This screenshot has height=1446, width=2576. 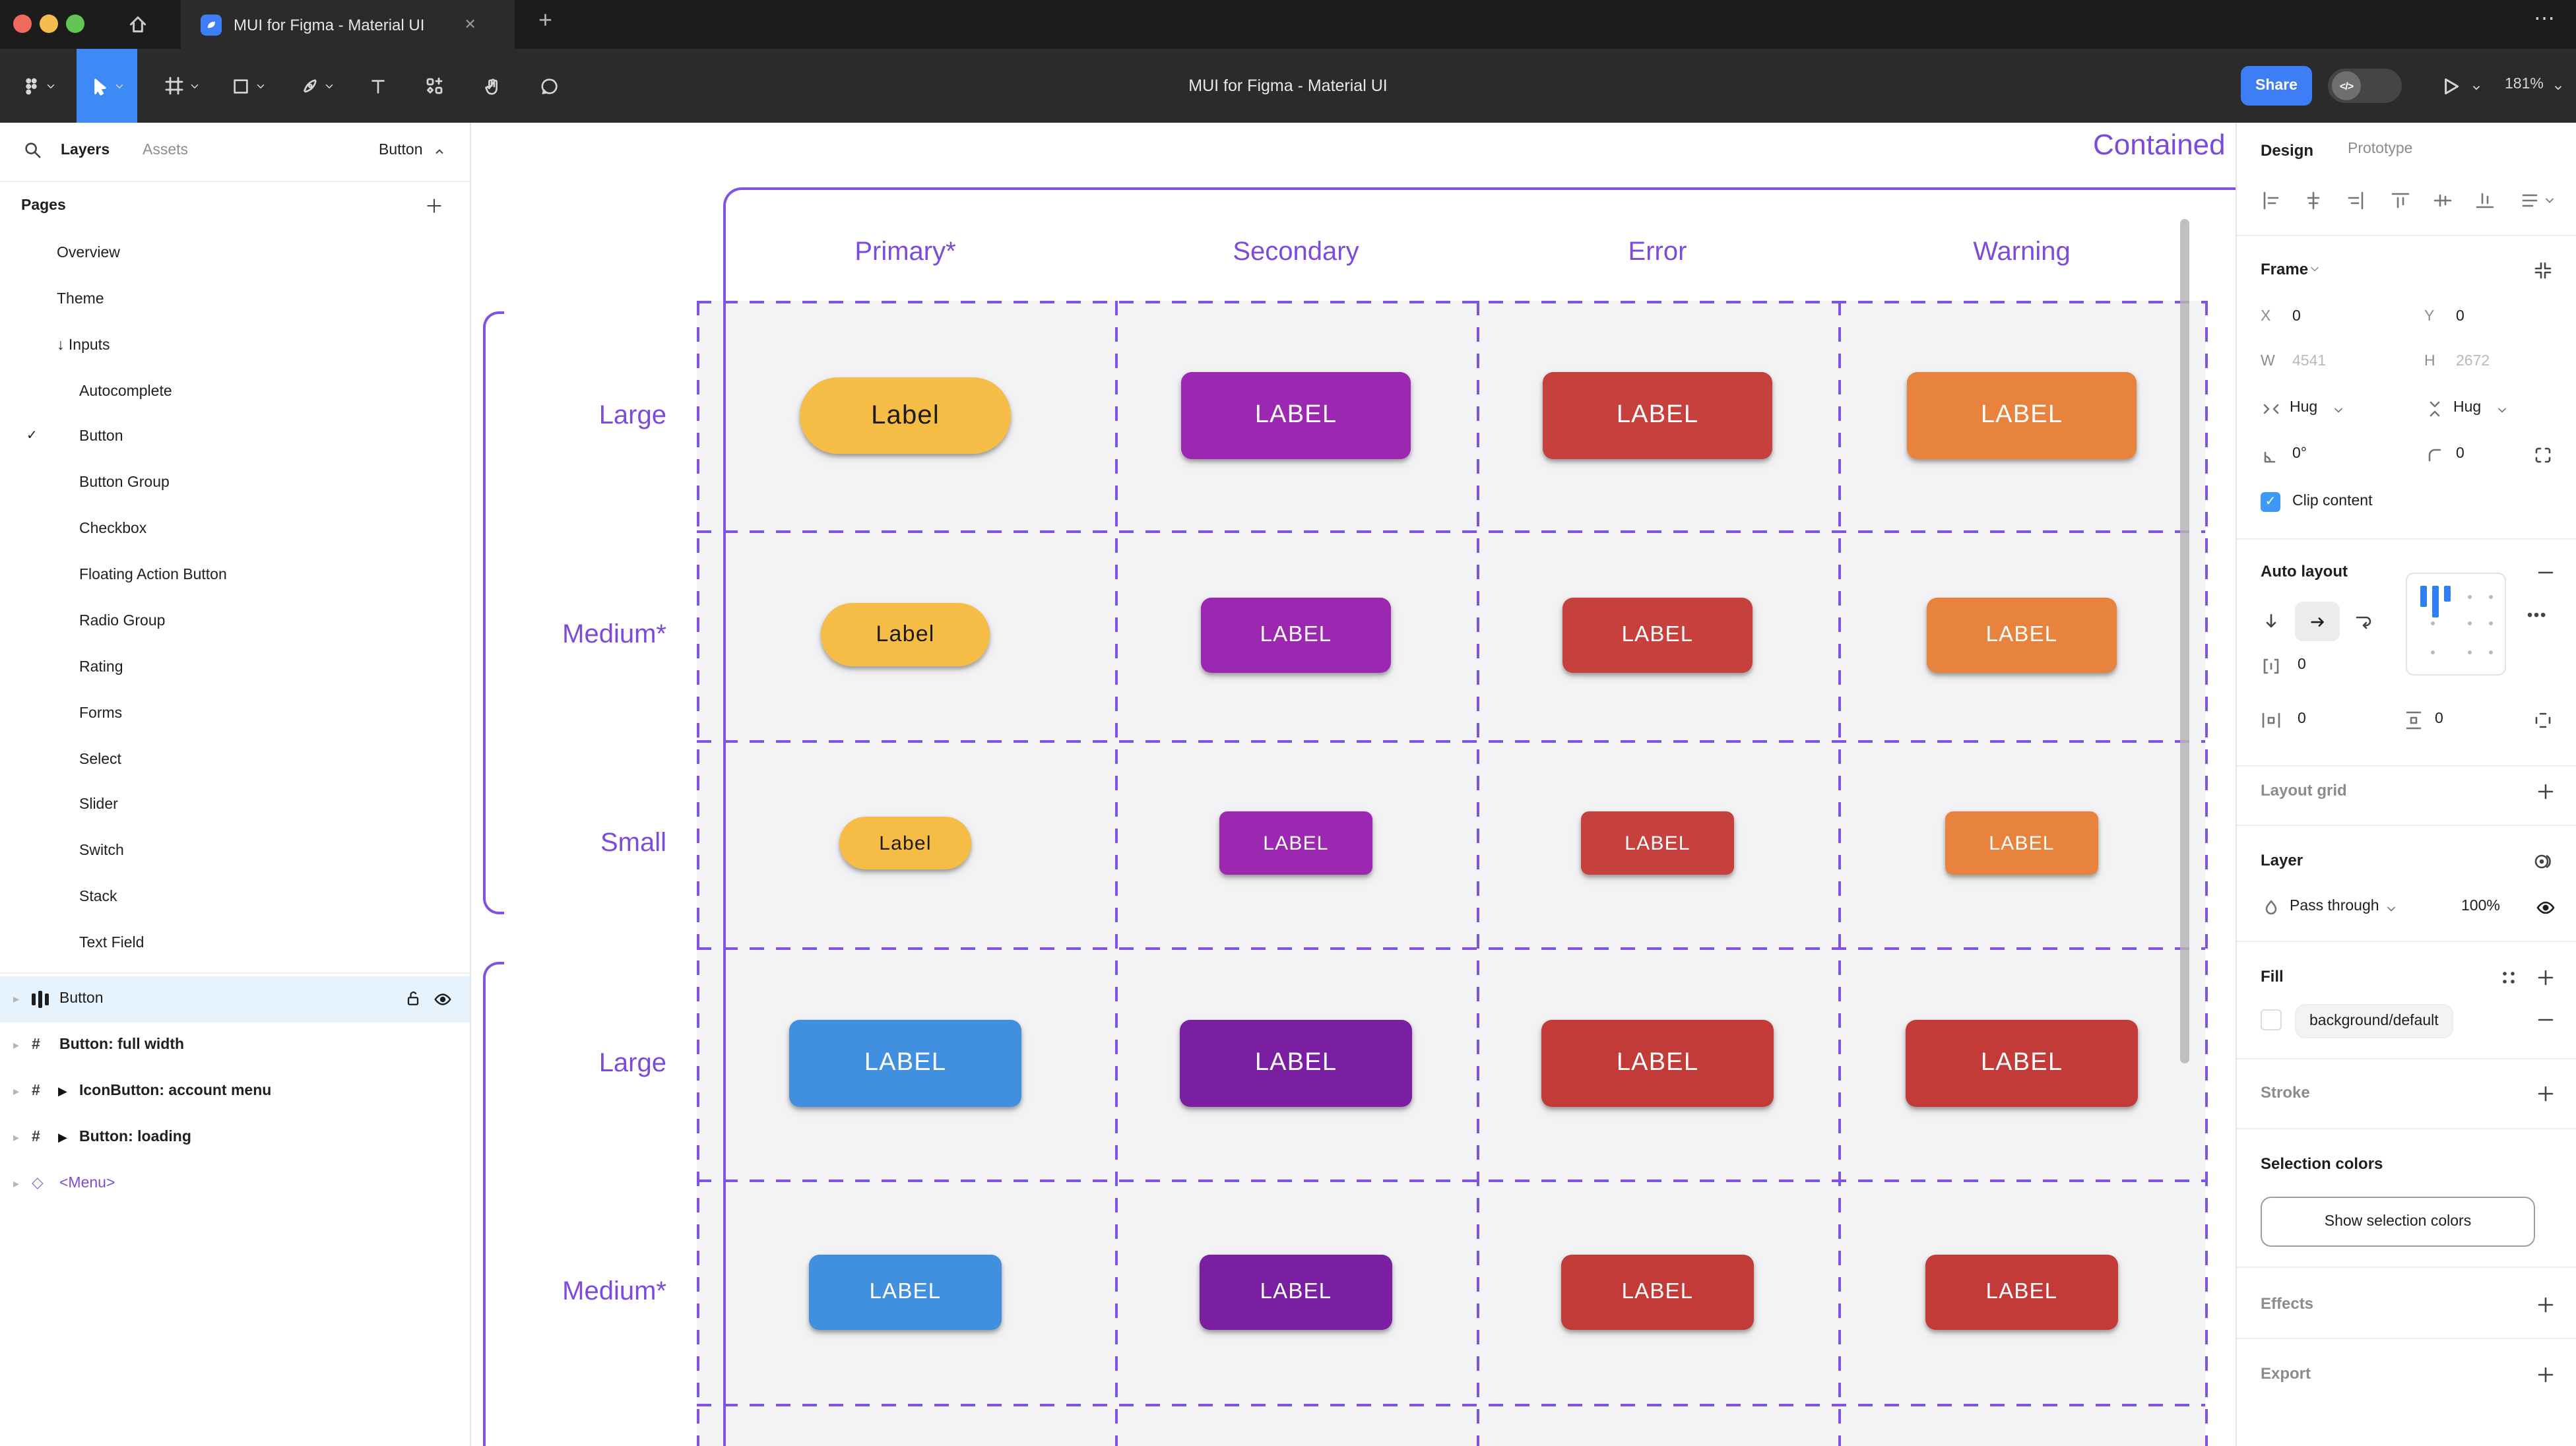 What do you see at coordinates (235, 575) in the screenshot?
I see `sidebar-page-floating-action-button: Floating Action Button` at bounding box center [235, 575].